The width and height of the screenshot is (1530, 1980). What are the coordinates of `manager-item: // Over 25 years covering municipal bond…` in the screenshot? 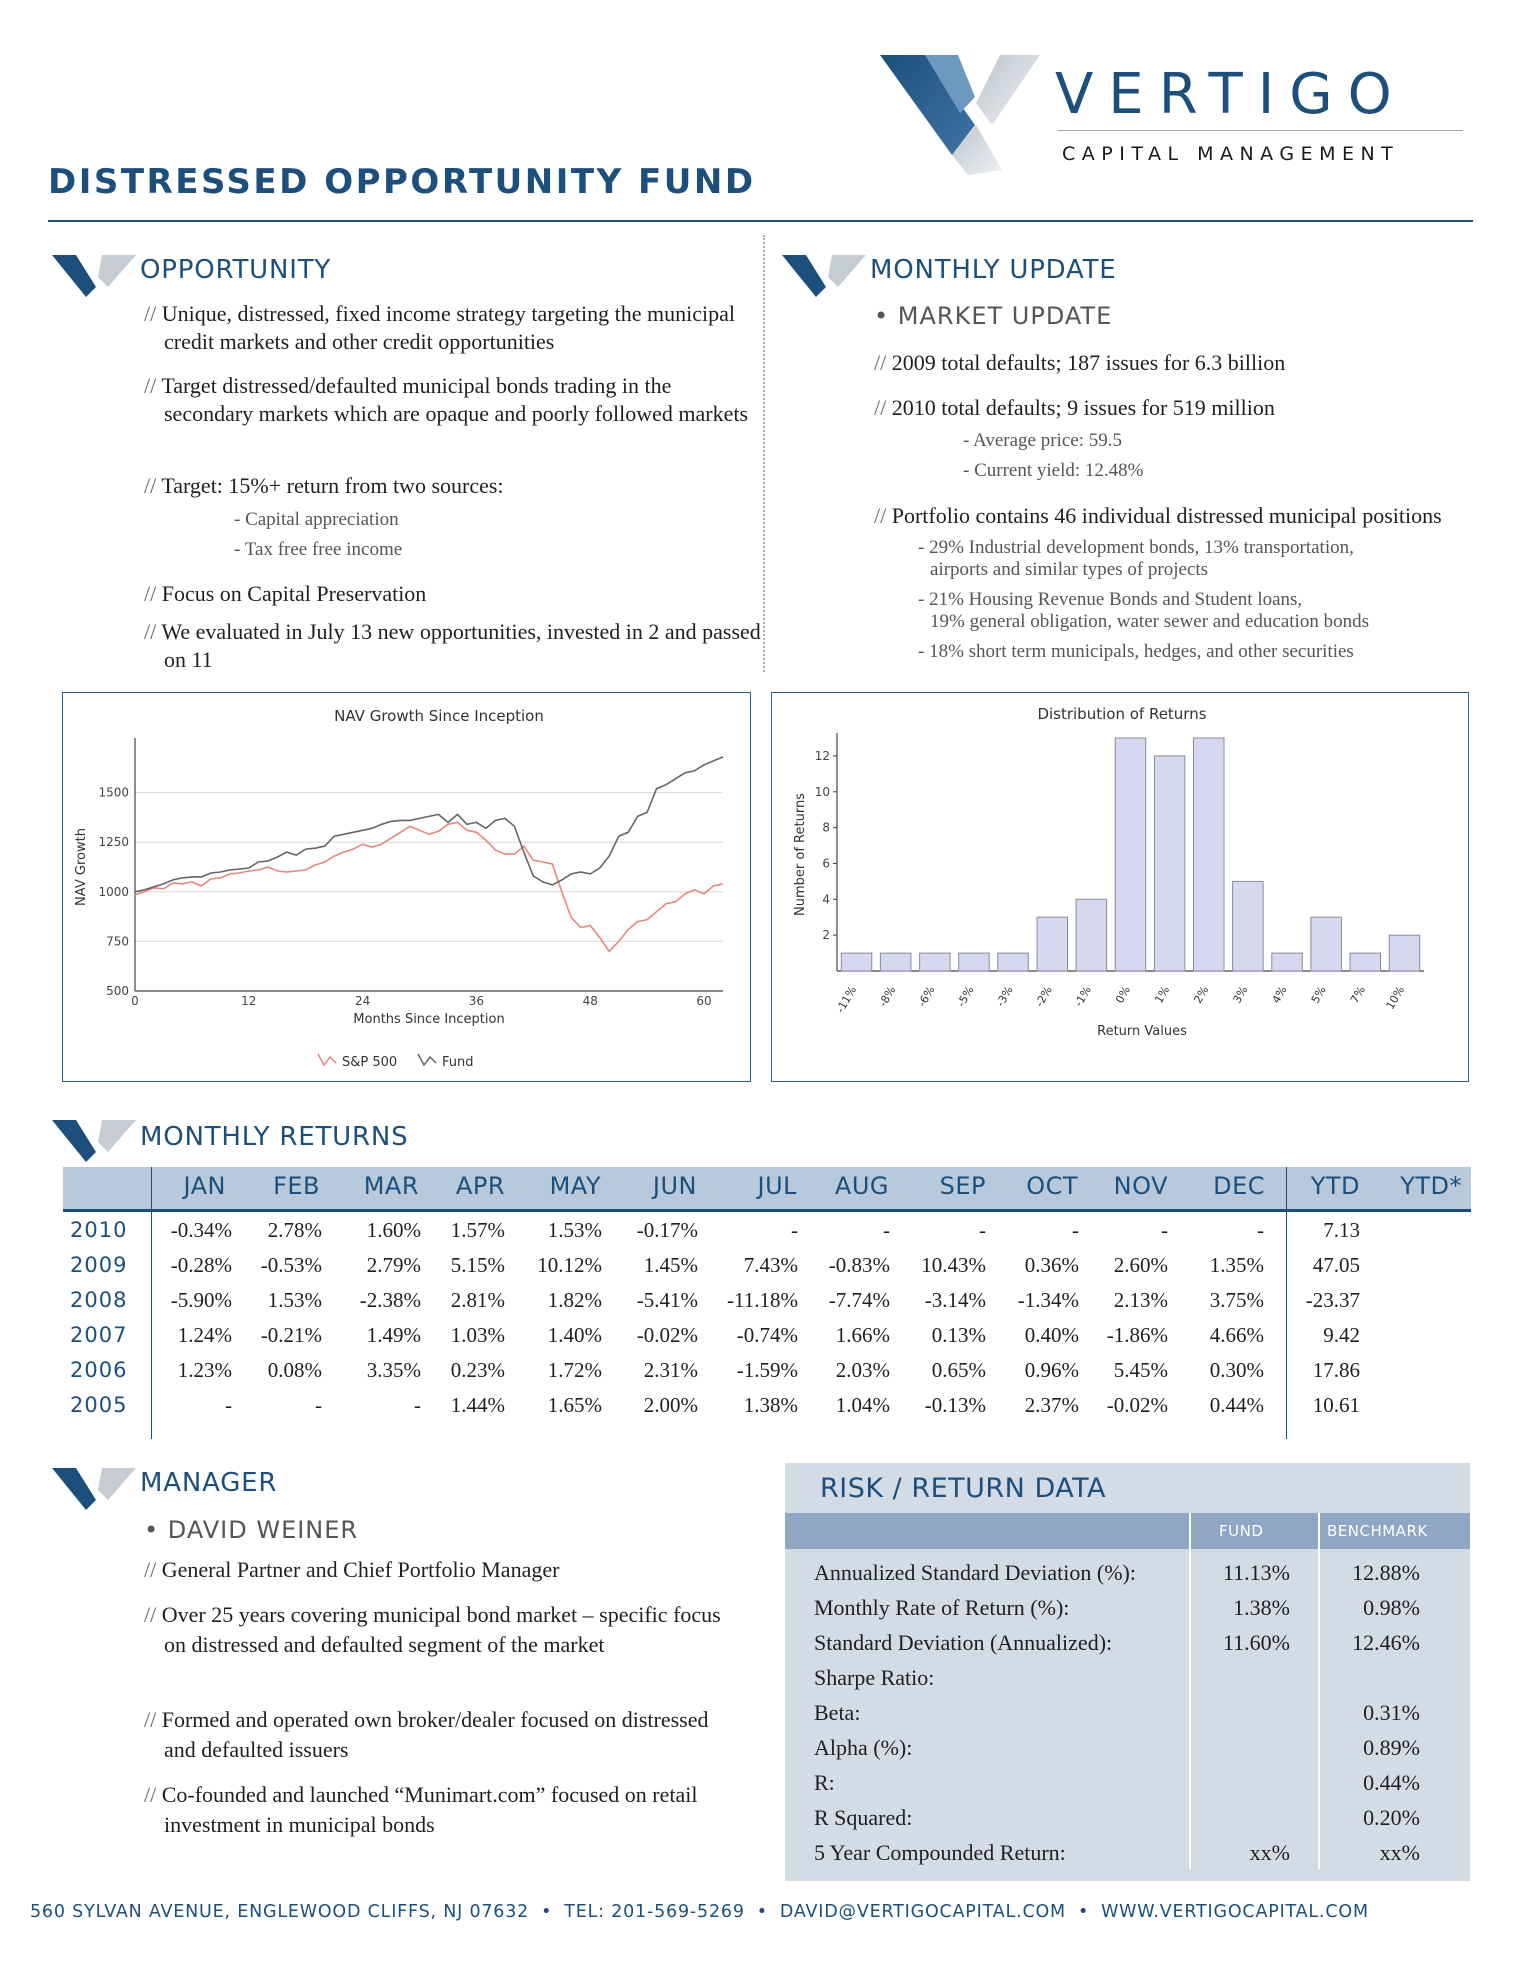 It's located at (432, 1629).